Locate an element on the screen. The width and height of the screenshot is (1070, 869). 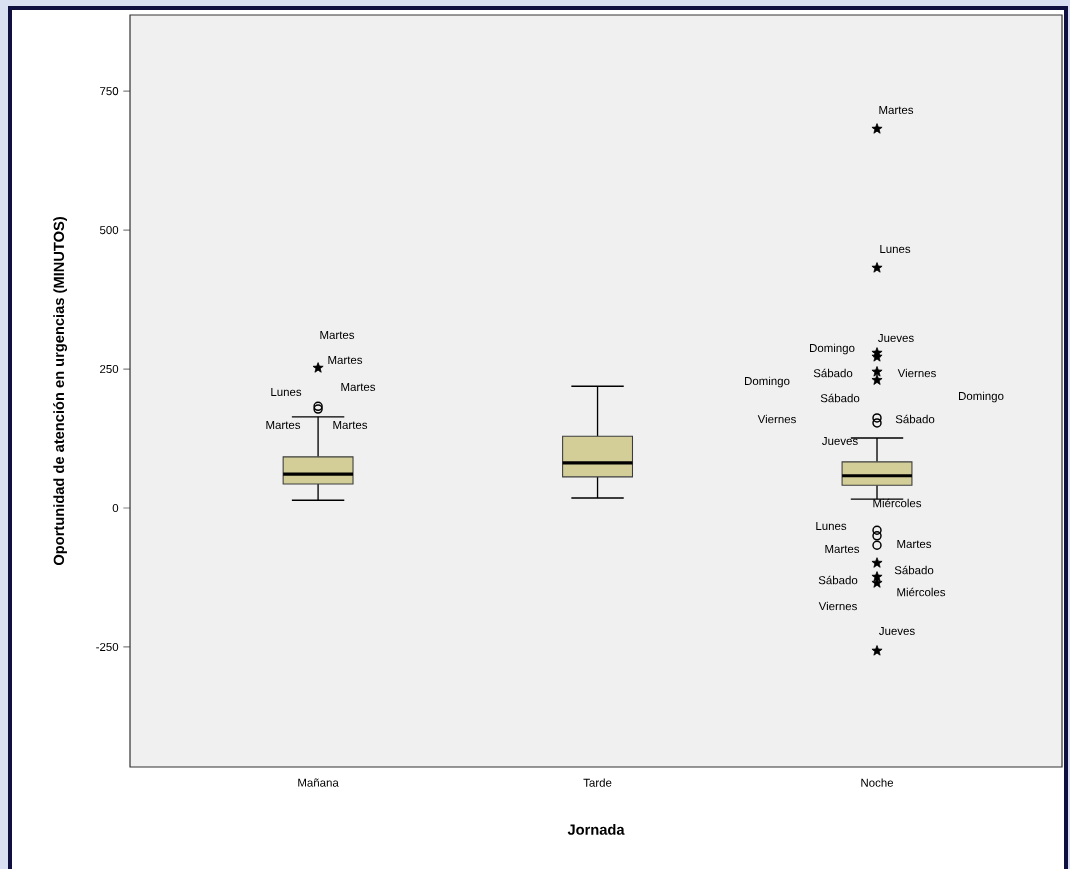
x-tick-label: Mañana is located at coordinates (318, 782).